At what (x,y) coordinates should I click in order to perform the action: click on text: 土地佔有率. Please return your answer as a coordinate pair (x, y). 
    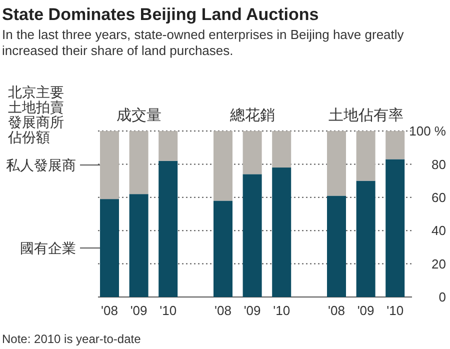
    Looking at the image, I should click on (366, 115).